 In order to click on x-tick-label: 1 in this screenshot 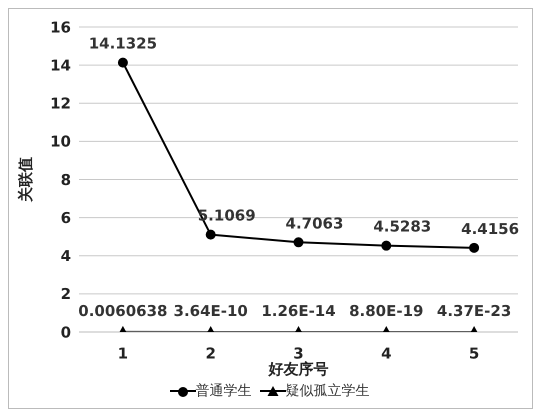, I will do `click(123, 353)`.